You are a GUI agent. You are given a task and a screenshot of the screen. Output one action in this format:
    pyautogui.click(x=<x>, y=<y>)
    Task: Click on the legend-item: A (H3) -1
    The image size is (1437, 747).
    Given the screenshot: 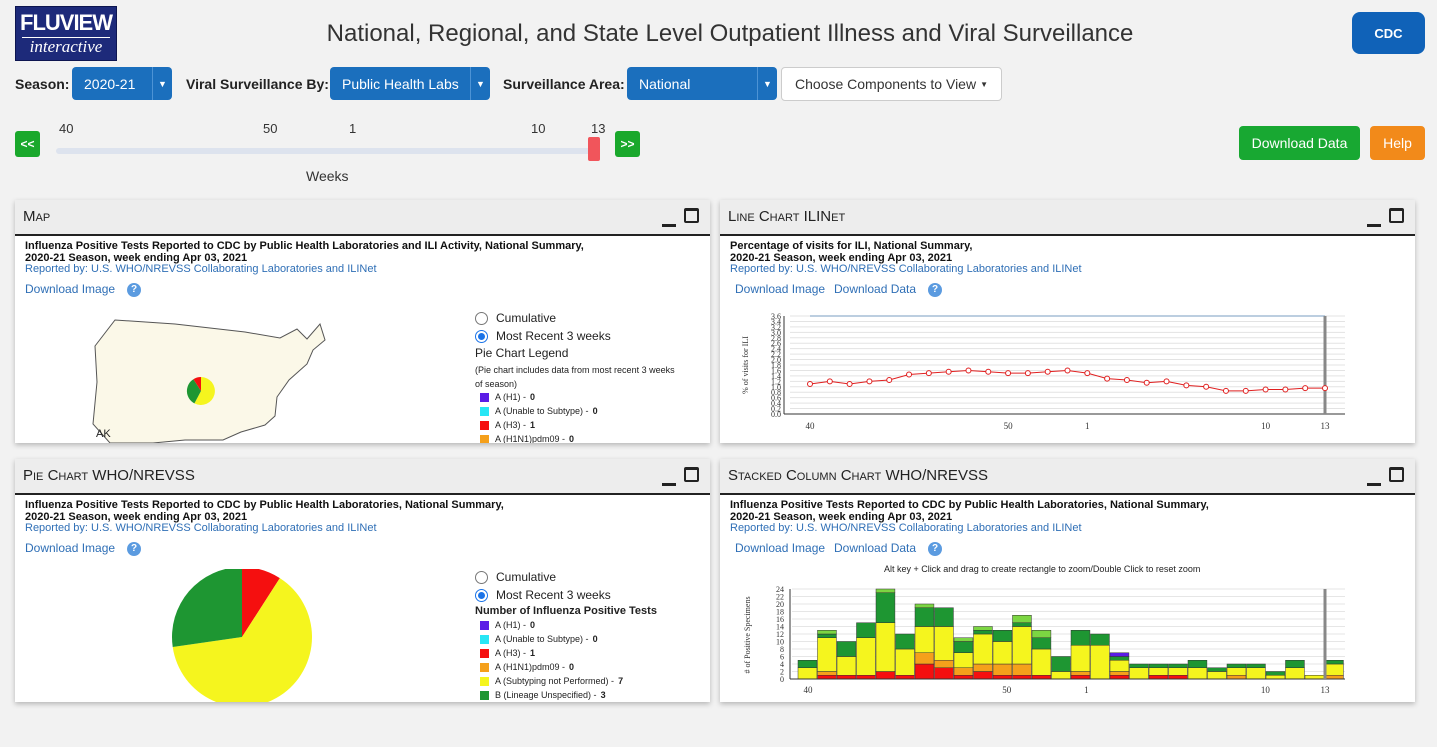 What is the action you would take?
    pyautogui.click(x=507, y=653)
    